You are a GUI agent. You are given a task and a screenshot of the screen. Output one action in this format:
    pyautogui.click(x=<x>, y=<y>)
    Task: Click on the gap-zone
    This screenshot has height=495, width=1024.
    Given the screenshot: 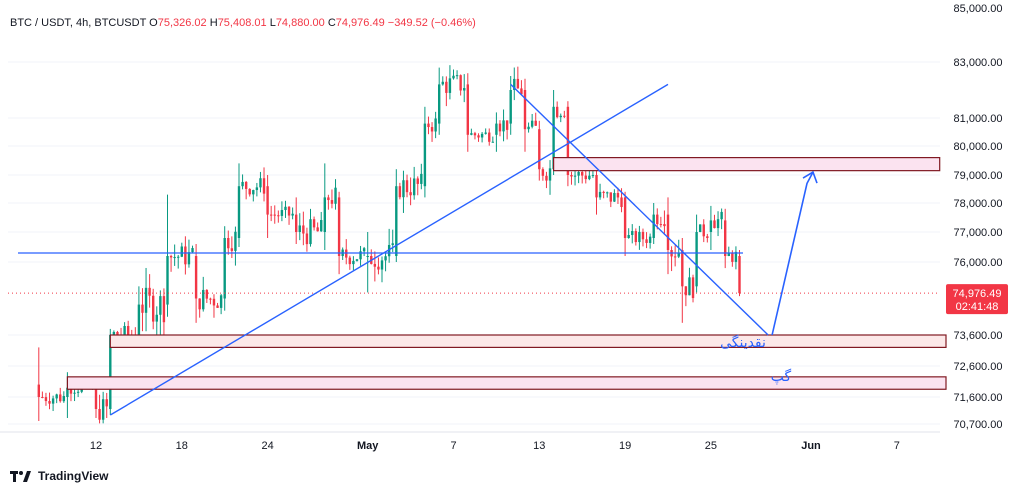 What is the action you would take?
    pyautogui.click(x=506, y=383)
    